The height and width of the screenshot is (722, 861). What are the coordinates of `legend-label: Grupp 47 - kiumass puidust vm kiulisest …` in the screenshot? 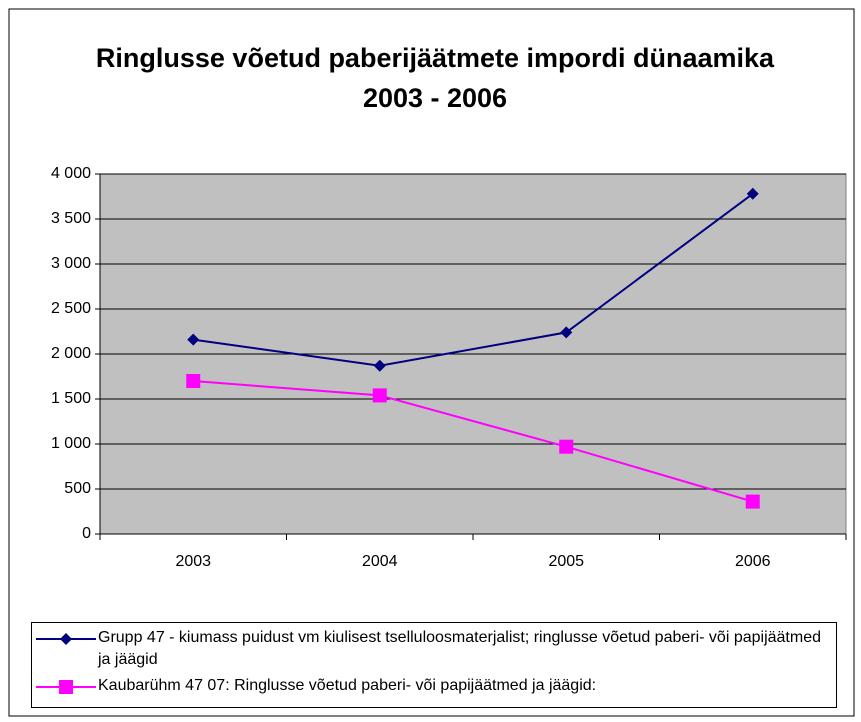 It's located at (459, 648).